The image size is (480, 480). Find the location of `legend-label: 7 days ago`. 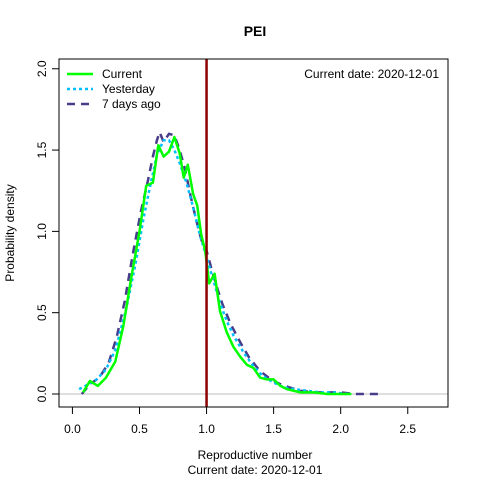

legend-label: 7 days ago is located at coordinates (131, 104).